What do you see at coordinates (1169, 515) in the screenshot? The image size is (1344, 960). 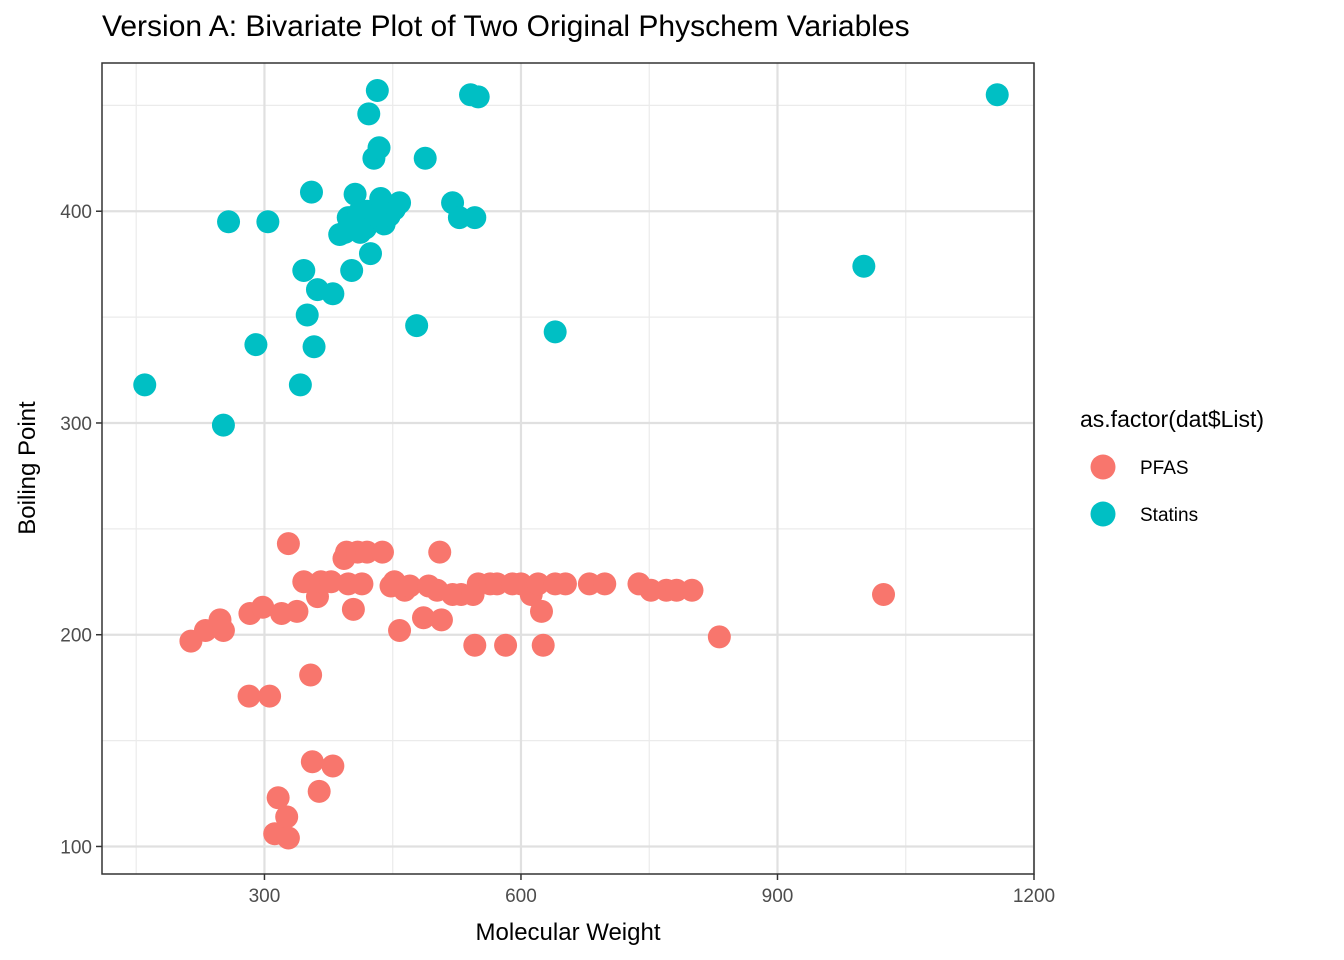 I see `legend-label-statins: Statins` at bounding box center [1169, 515].